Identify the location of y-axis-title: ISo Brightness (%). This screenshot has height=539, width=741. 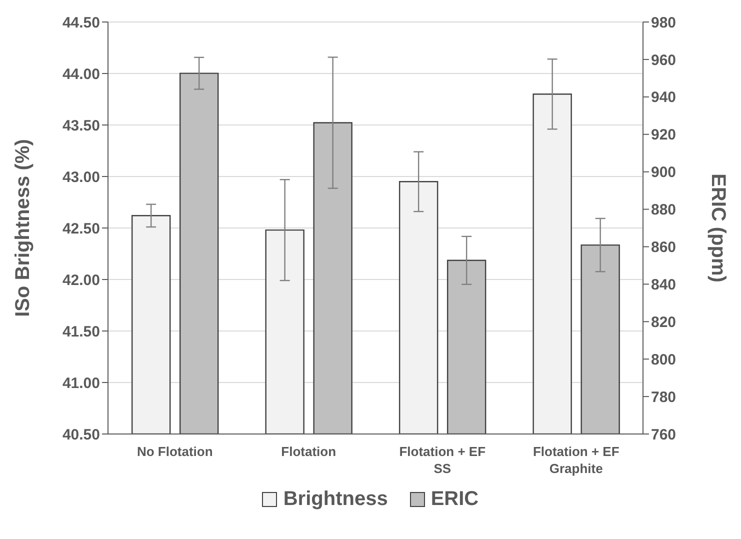
(23, 228).